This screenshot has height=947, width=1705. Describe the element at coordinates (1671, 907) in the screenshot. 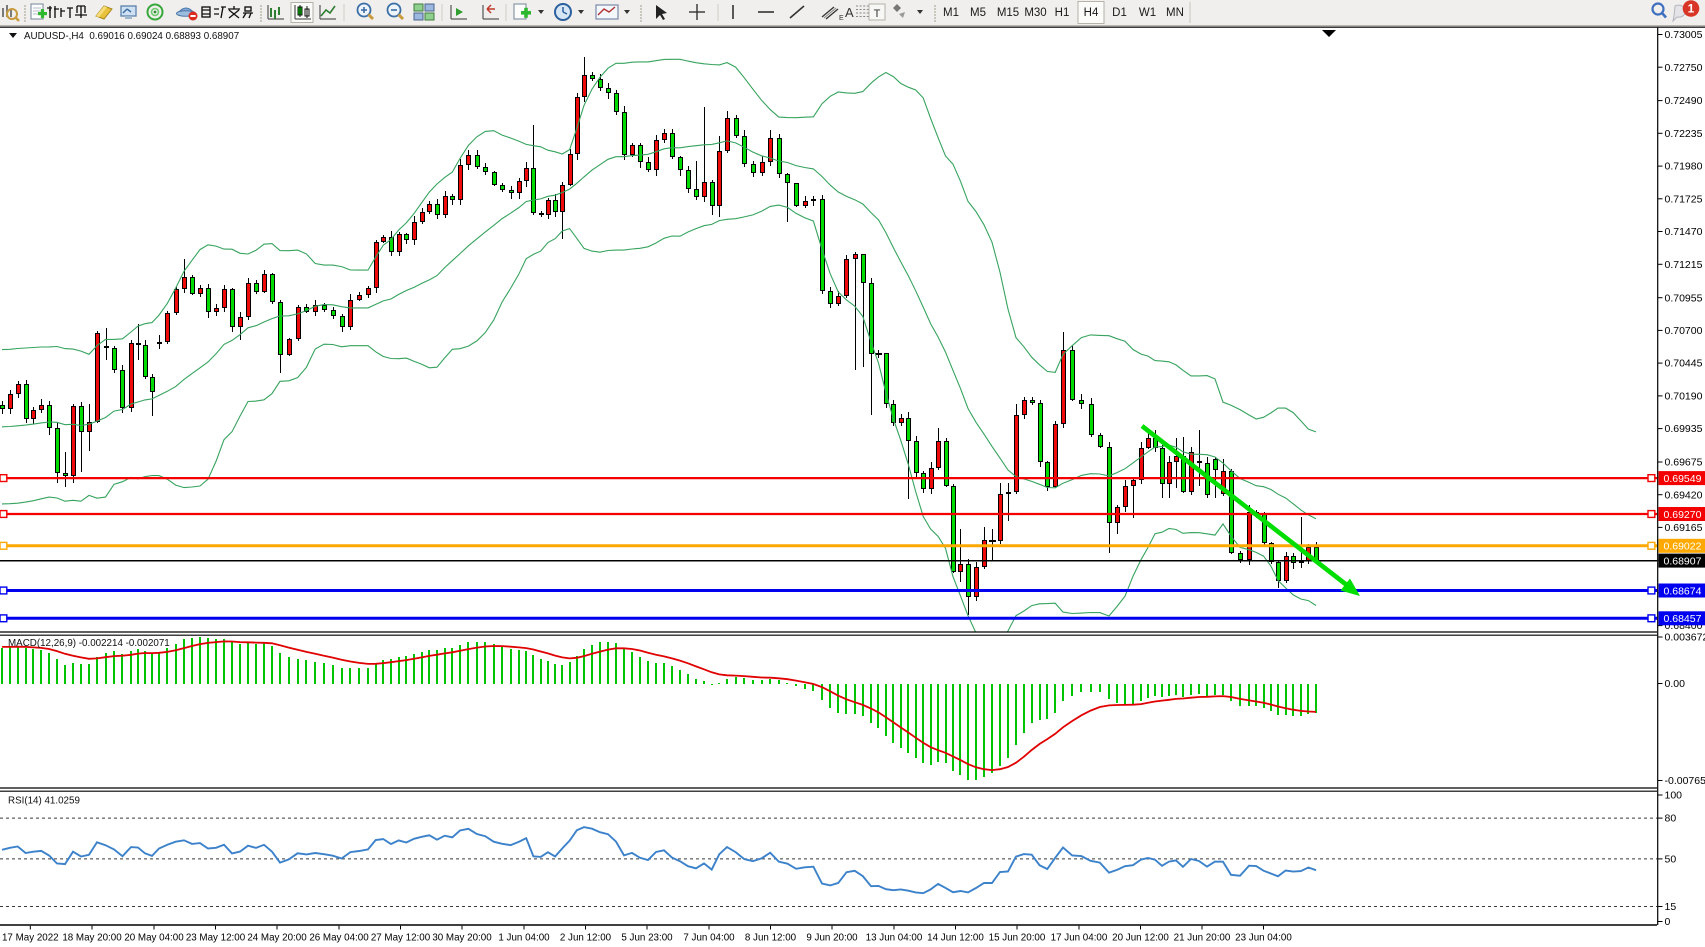

I see `svg-text: 15` at that location.